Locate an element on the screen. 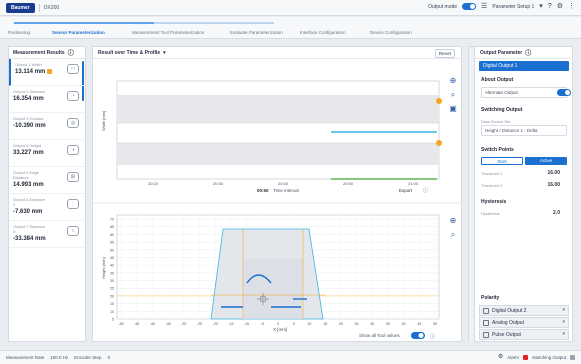  progress-complete is located at coordinates (84, 23).